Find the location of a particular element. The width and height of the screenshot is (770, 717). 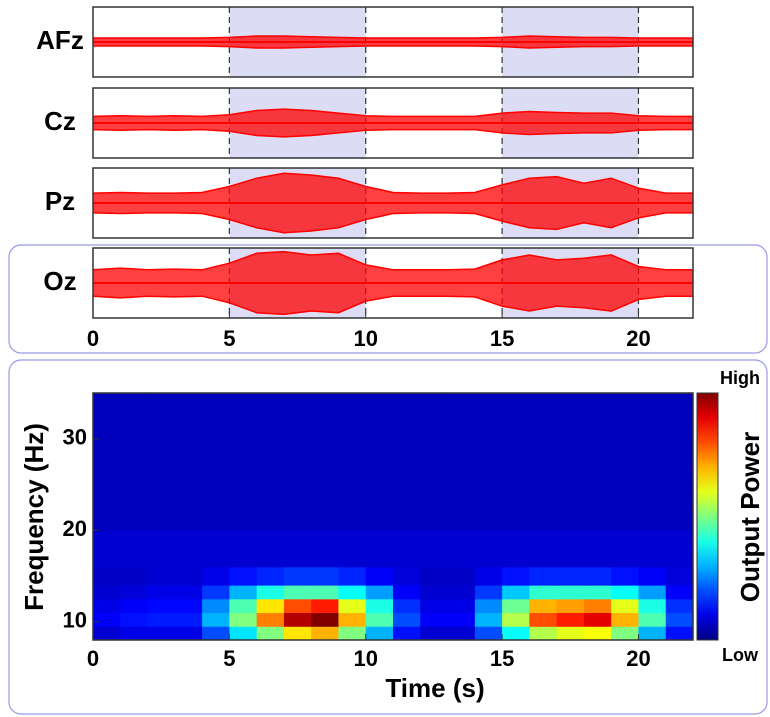

colorbar is located at coordinates (707, 516).